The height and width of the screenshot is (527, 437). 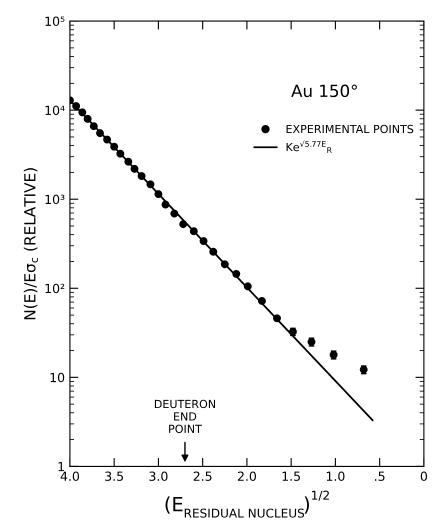 What do you see at coordinates (57, 377) in the screenshot?
I see `y-tick-label: 10` at bounding box center [57, 377].